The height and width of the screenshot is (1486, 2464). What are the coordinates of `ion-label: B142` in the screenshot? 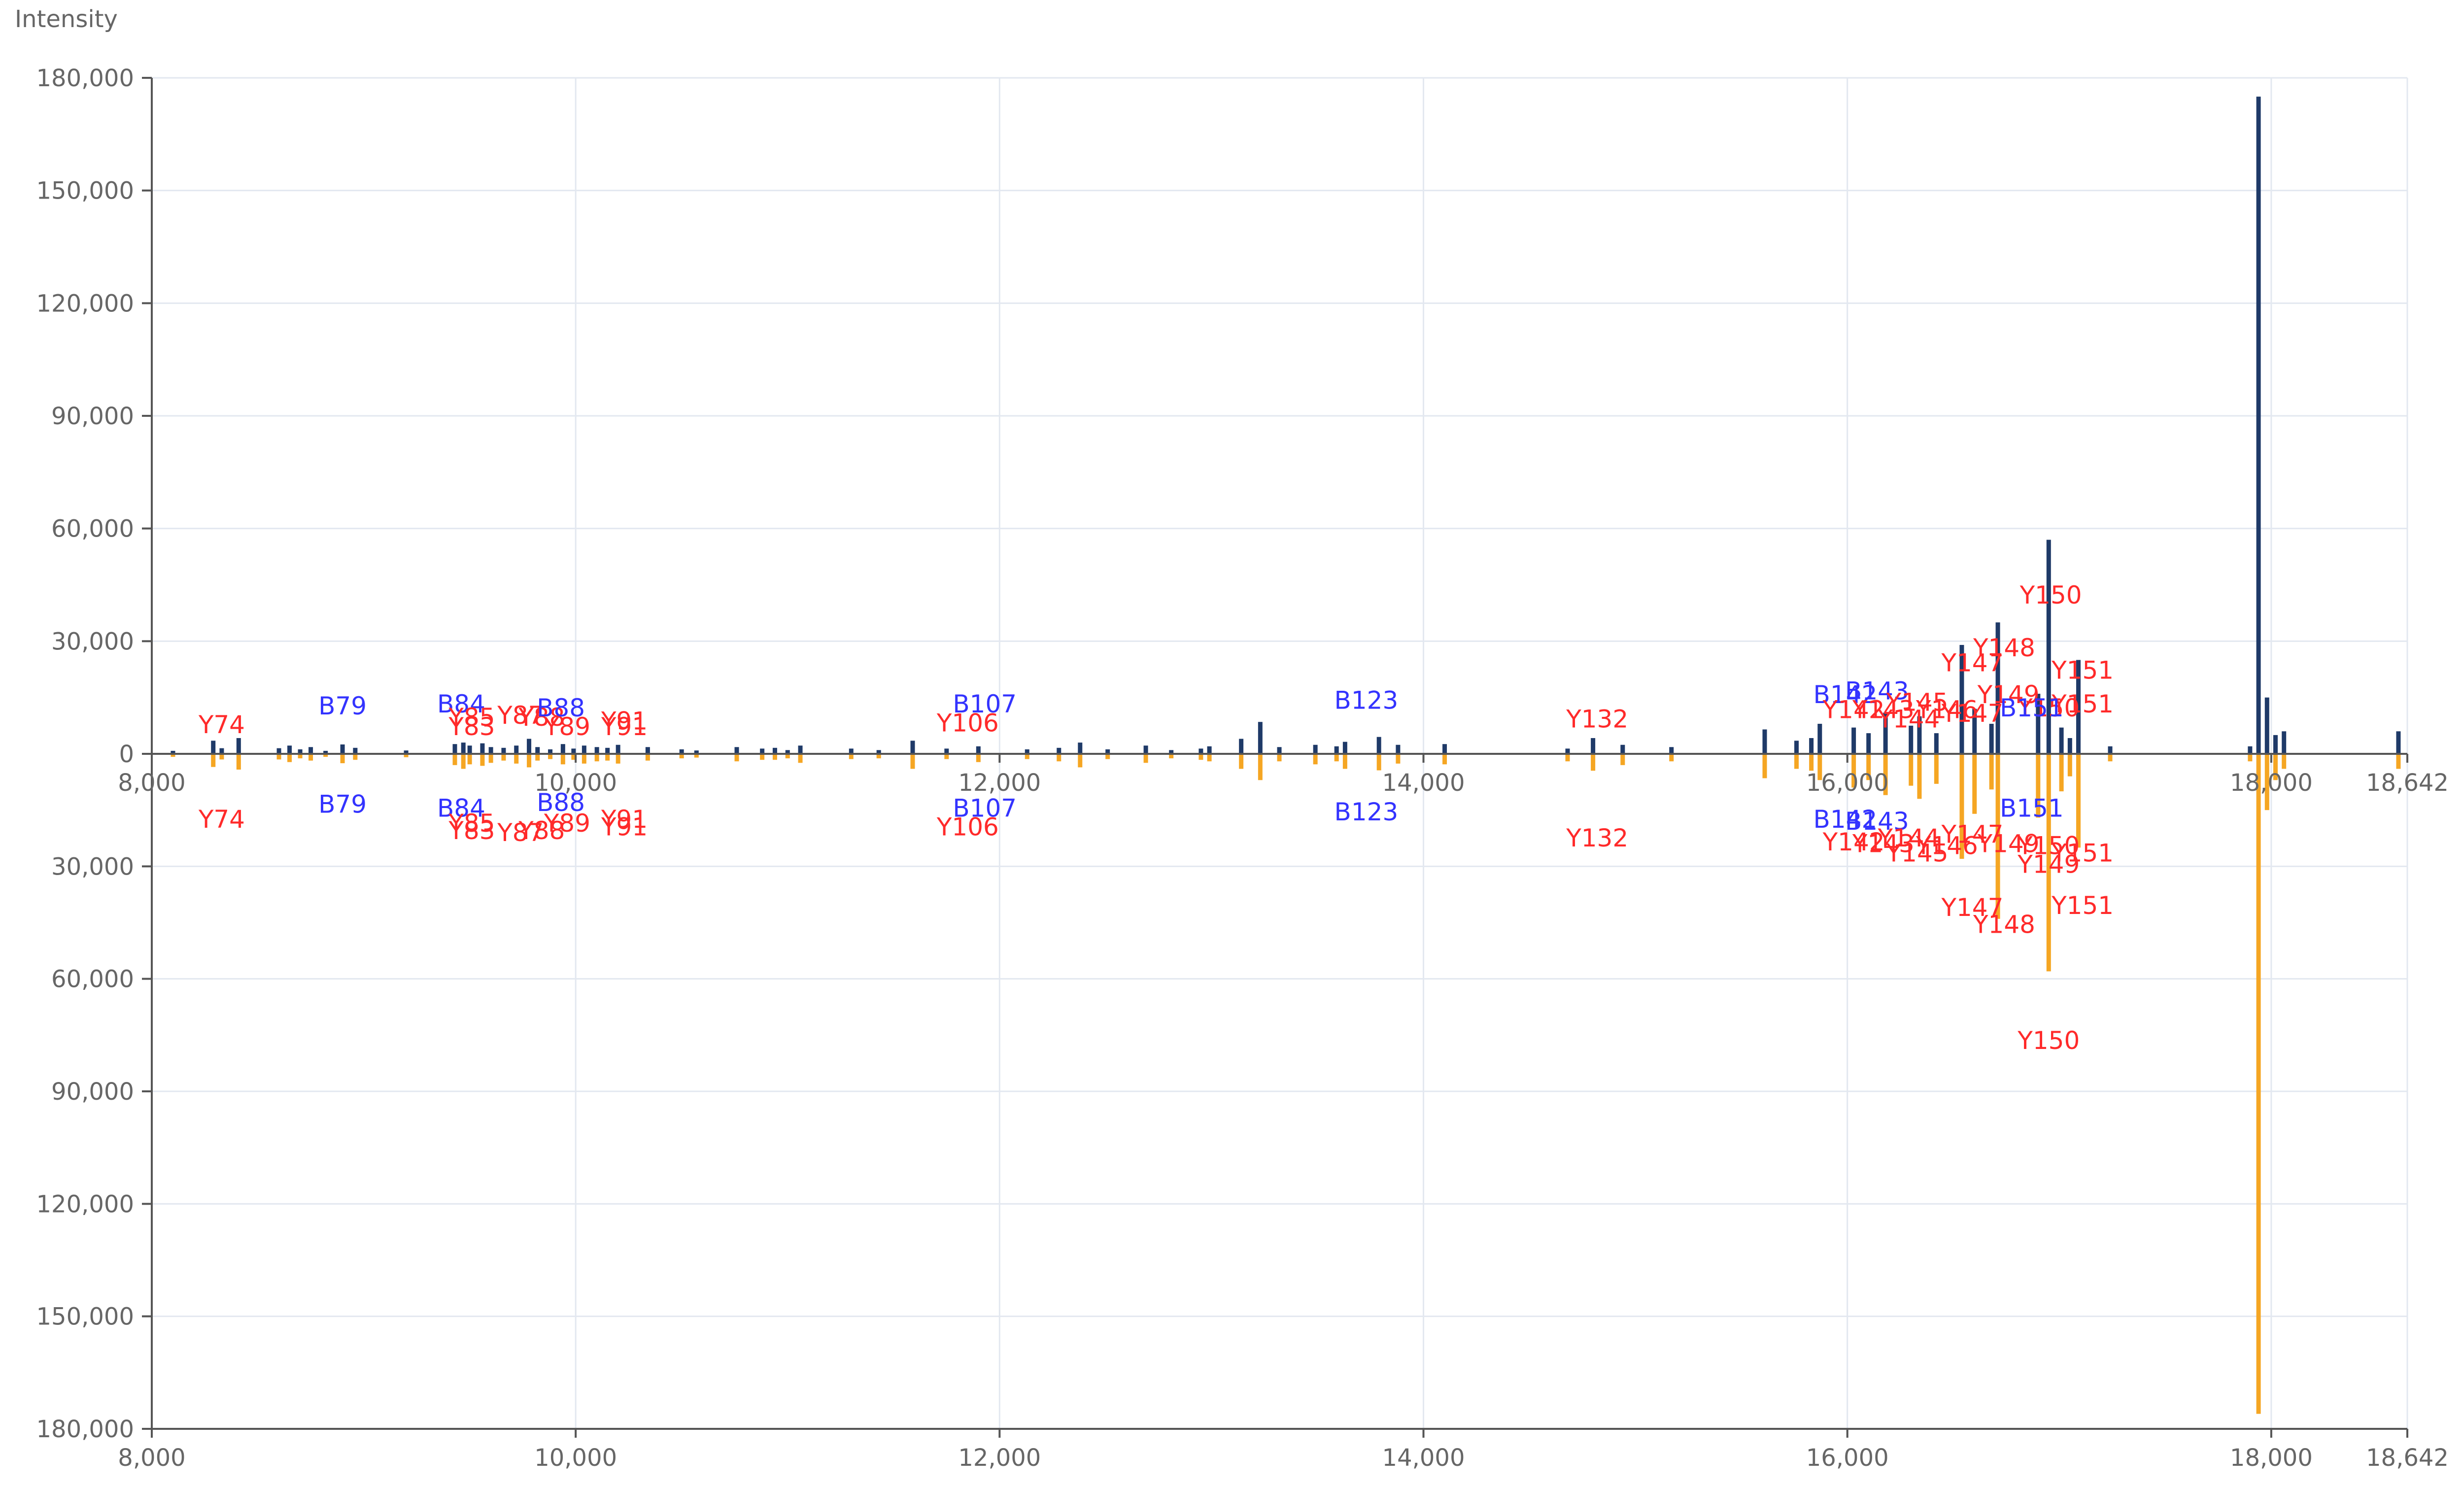 It's located at (1846, 694).